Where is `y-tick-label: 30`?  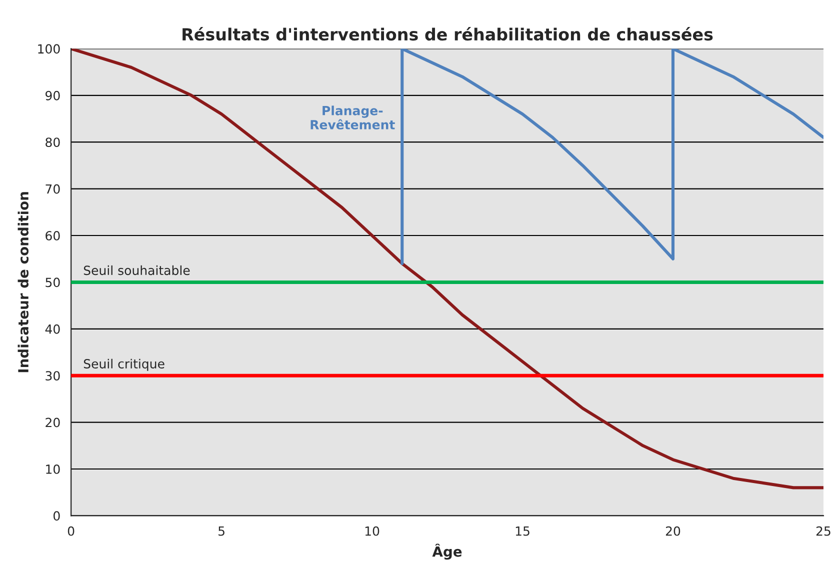 y-tick-label: 30 is located at coordinates (53, 376).